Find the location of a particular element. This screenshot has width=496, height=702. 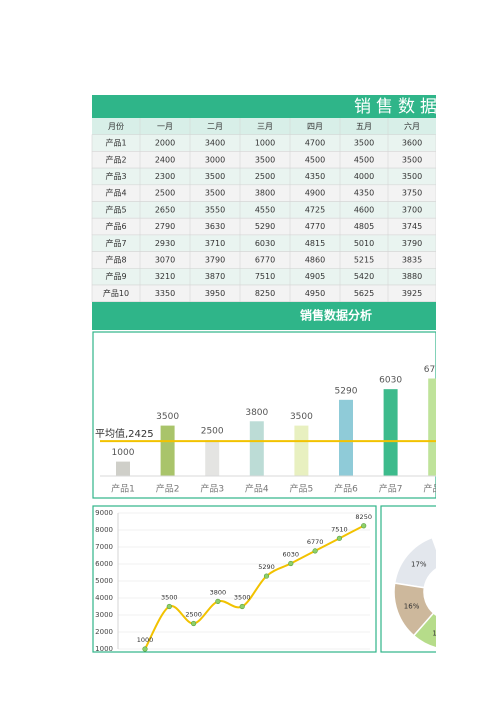

y-tick-label: 7000 is located at coordinates (104, 547).